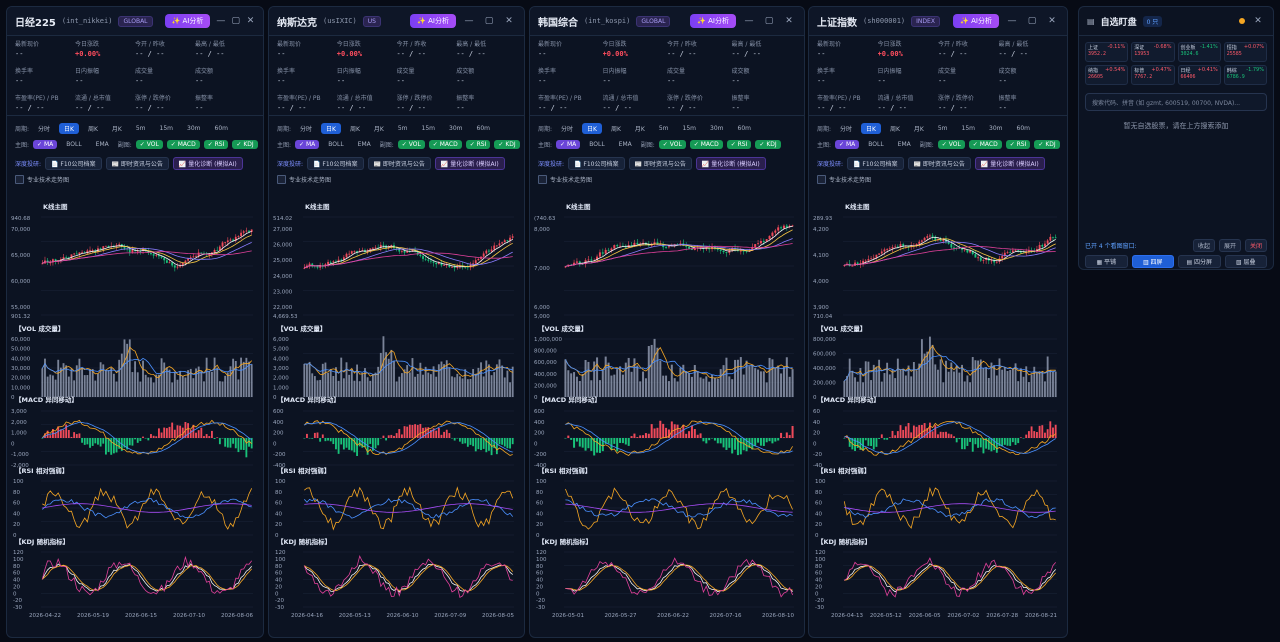 This screenshot has width=1280, height=642. Describe the element at coordinates (1229, 245) in the screenshot. I see `expand-button: 展开` at that location.